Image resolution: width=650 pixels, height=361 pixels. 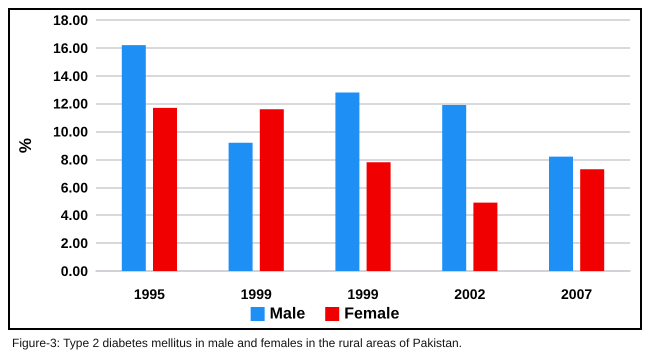 I want to click on y-tick-label: 4.00, so click(x=74, y=215).